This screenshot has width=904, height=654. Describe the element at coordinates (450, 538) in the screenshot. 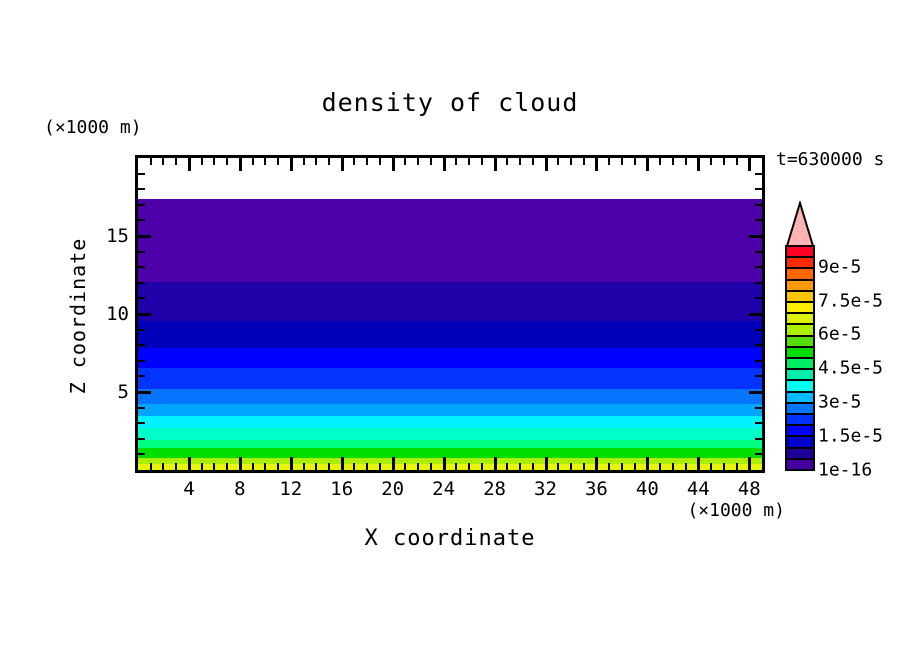

I see `x-axis-label: X coordinate` at that location.